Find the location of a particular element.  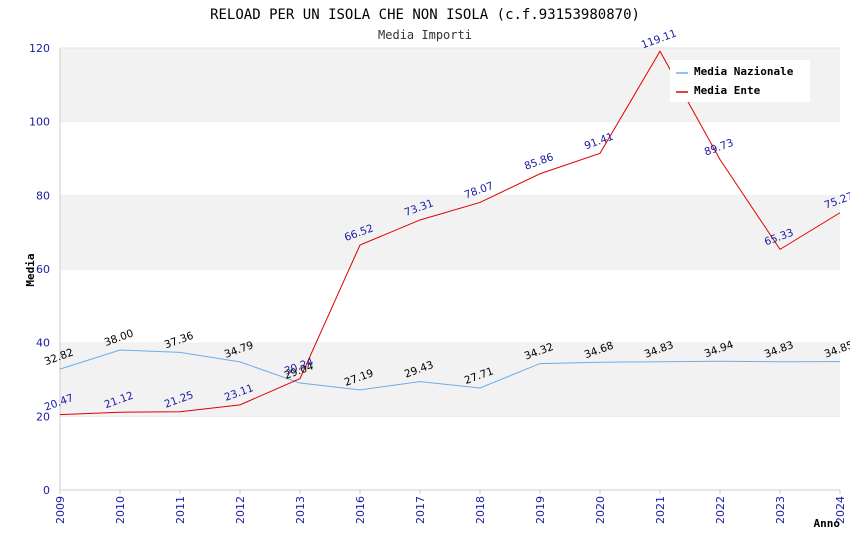

x-tick-label: 2024 is located at coordinates (840, 510).